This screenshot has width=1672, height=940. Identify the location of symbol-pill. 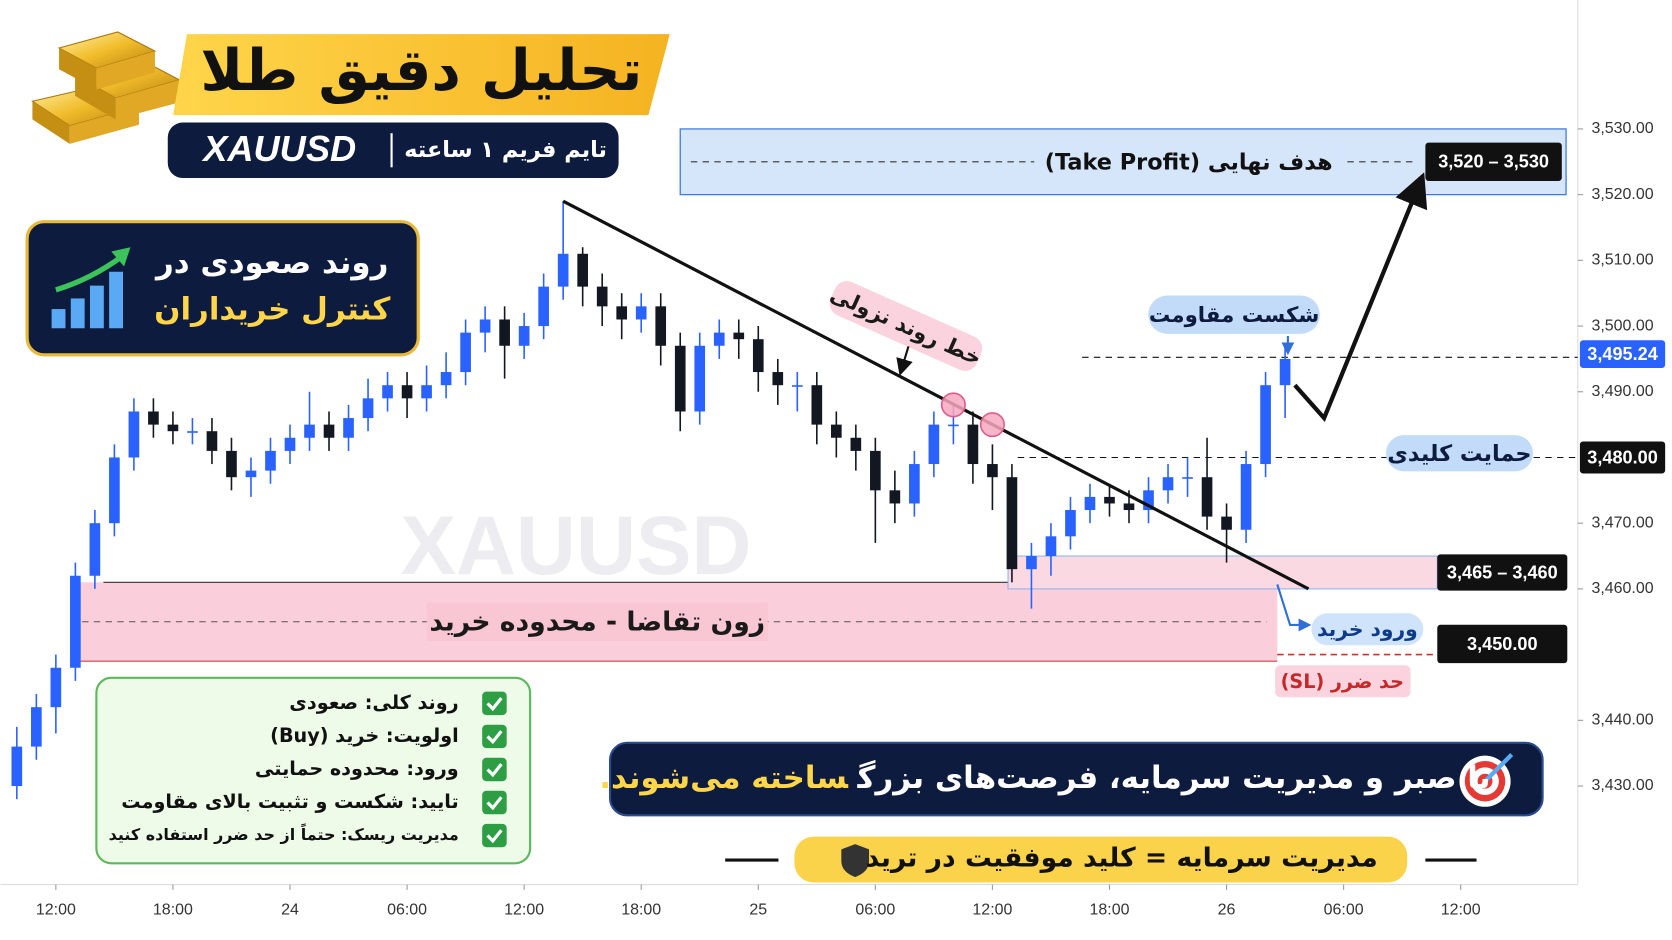
(393, 150).